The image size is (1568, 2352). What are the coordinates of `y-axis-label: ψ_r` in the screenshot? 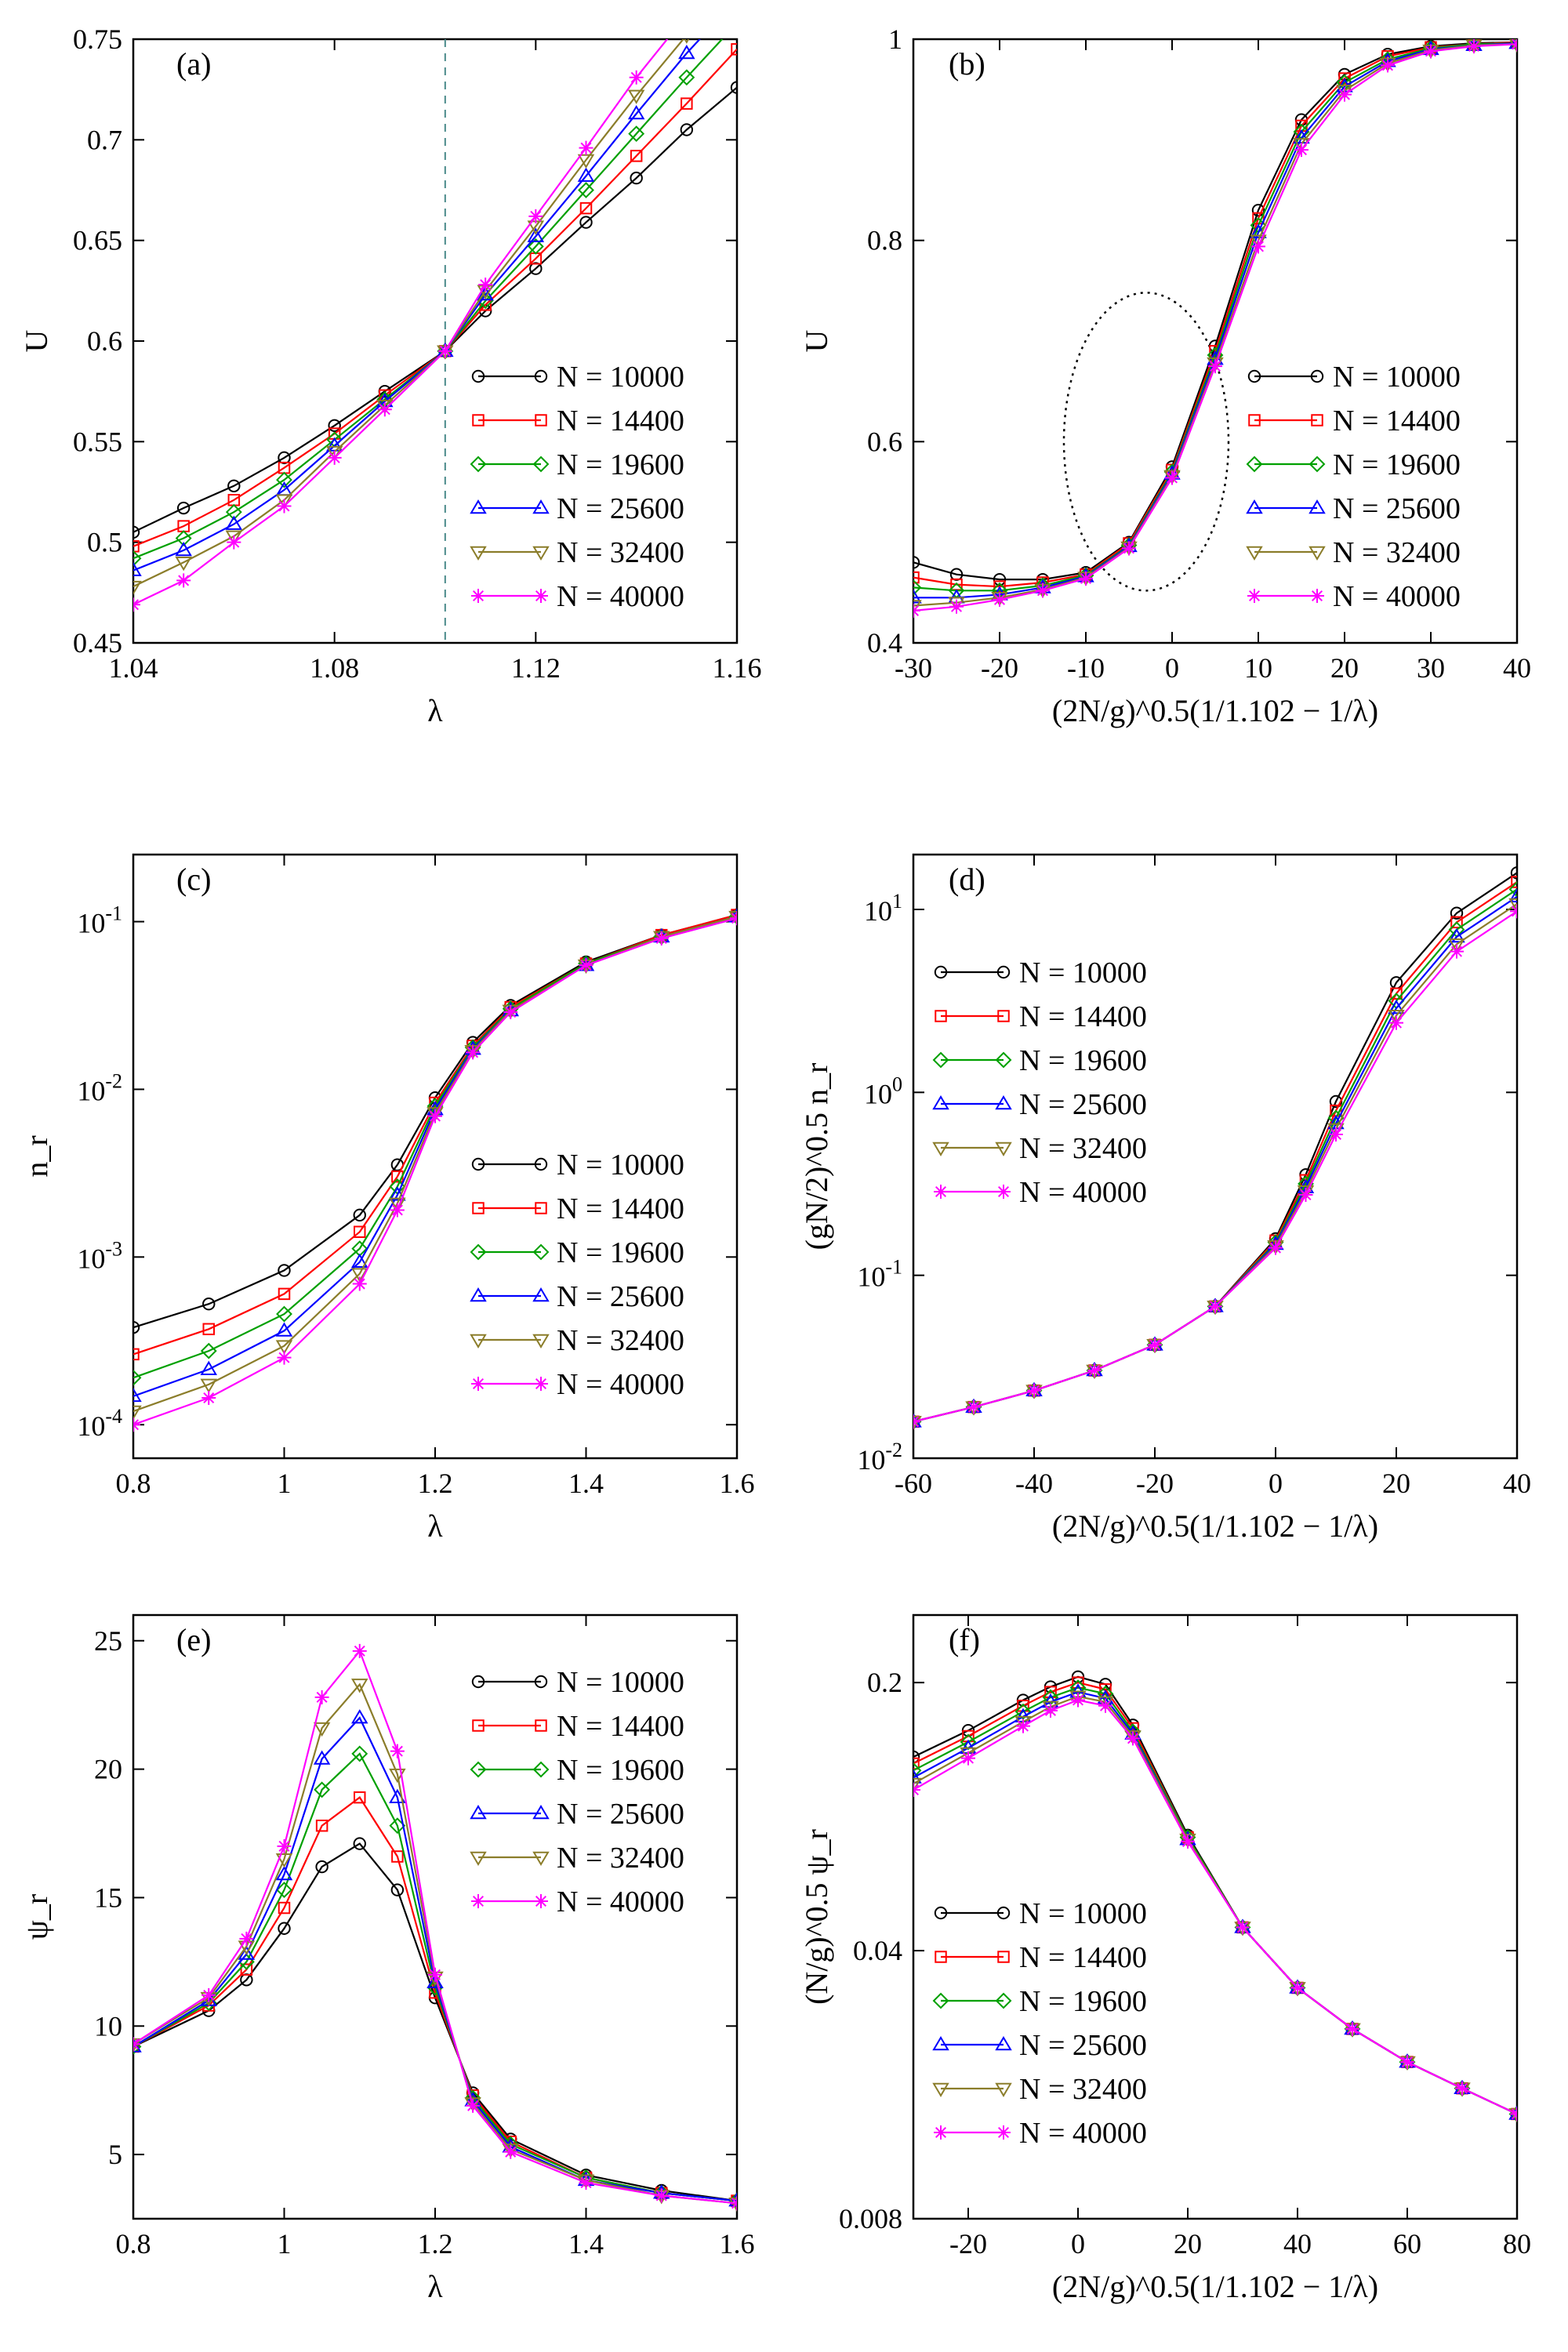 It's located at (36, 1917).